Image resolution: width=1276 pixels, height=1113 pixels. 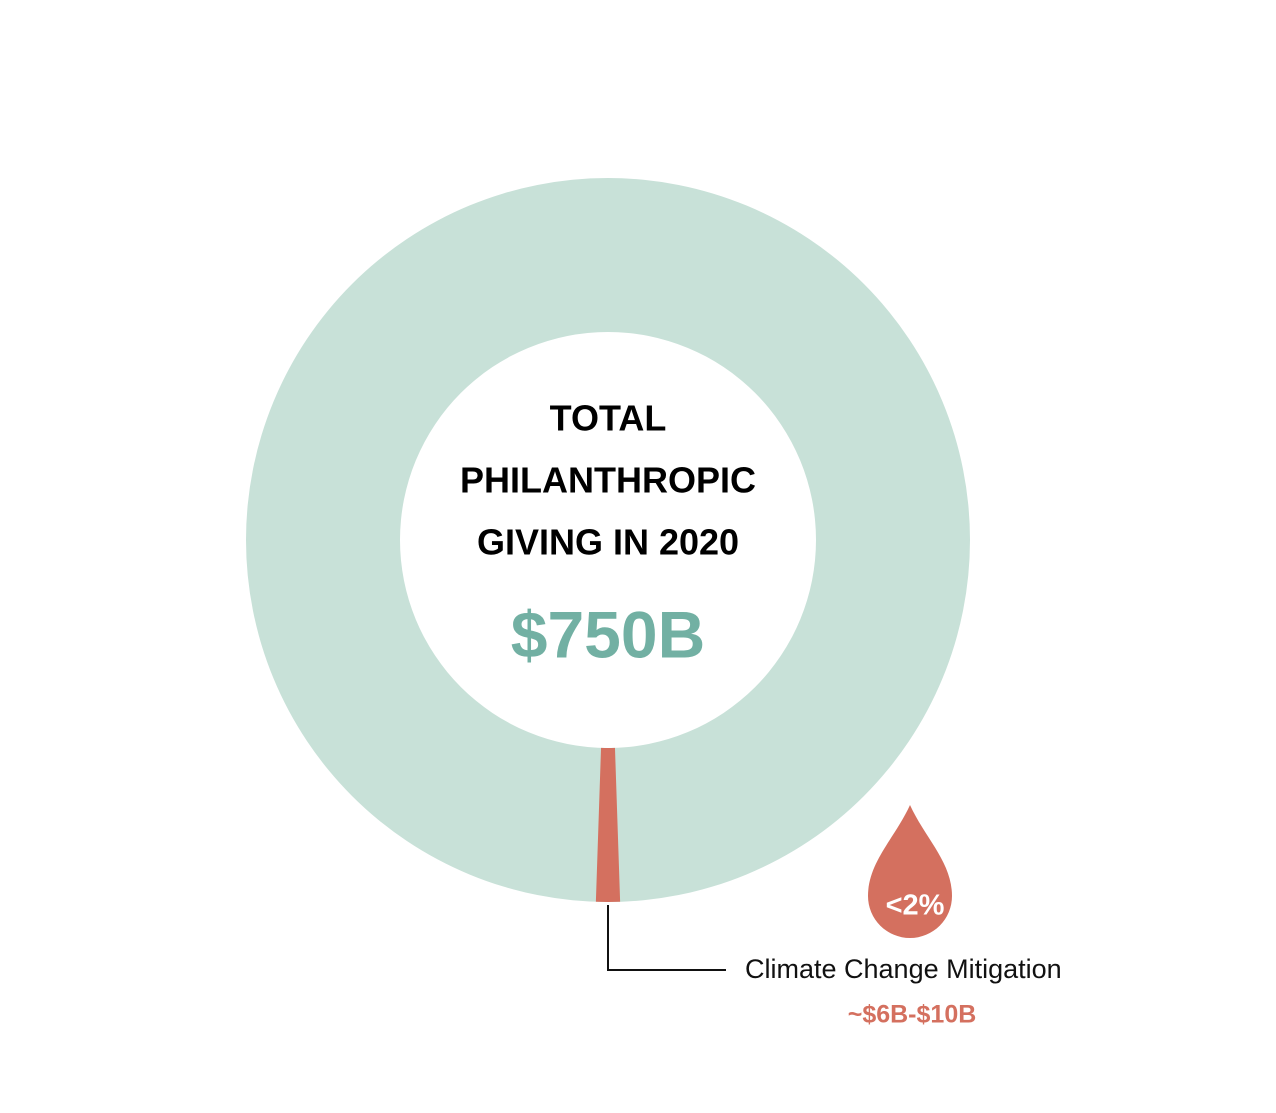 I want to click on title-line: GIVING IN 2020, so click(x=608, y=542).